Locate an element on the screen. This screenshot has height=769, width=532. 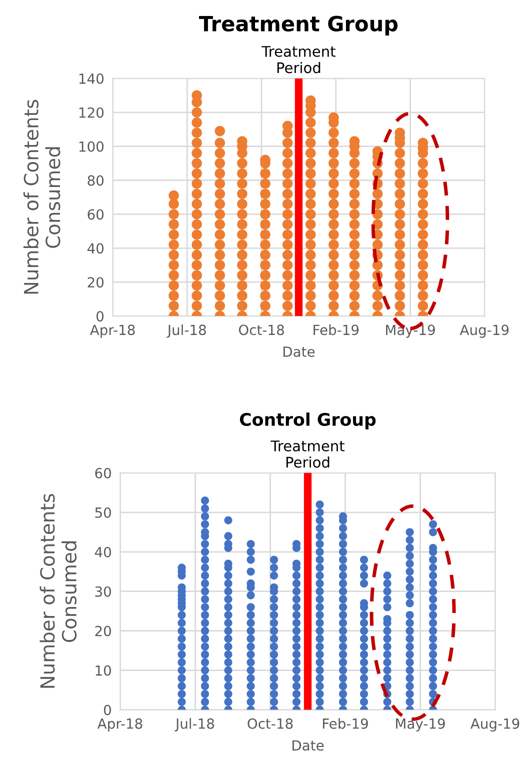
y-tick-label: 10 is located at coordinates (103, 670).